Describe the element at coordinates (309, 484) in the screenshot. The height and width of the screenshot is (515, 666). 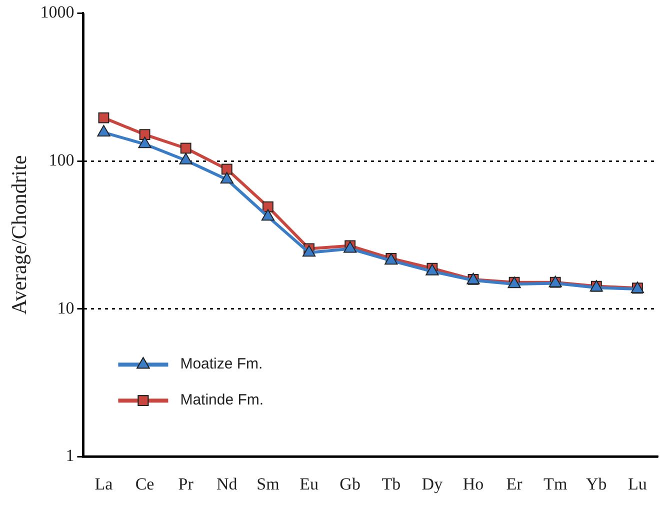
I see `x-tick-label: Eu` at that location.